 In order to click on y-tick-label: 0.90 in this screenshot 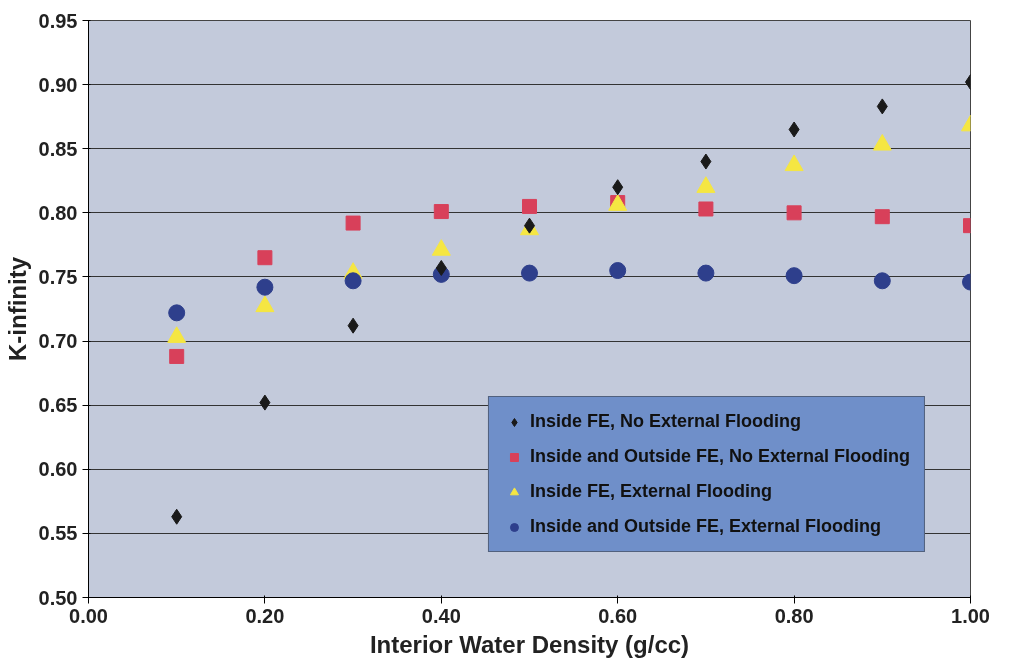, I will do `click(58, 84)`.